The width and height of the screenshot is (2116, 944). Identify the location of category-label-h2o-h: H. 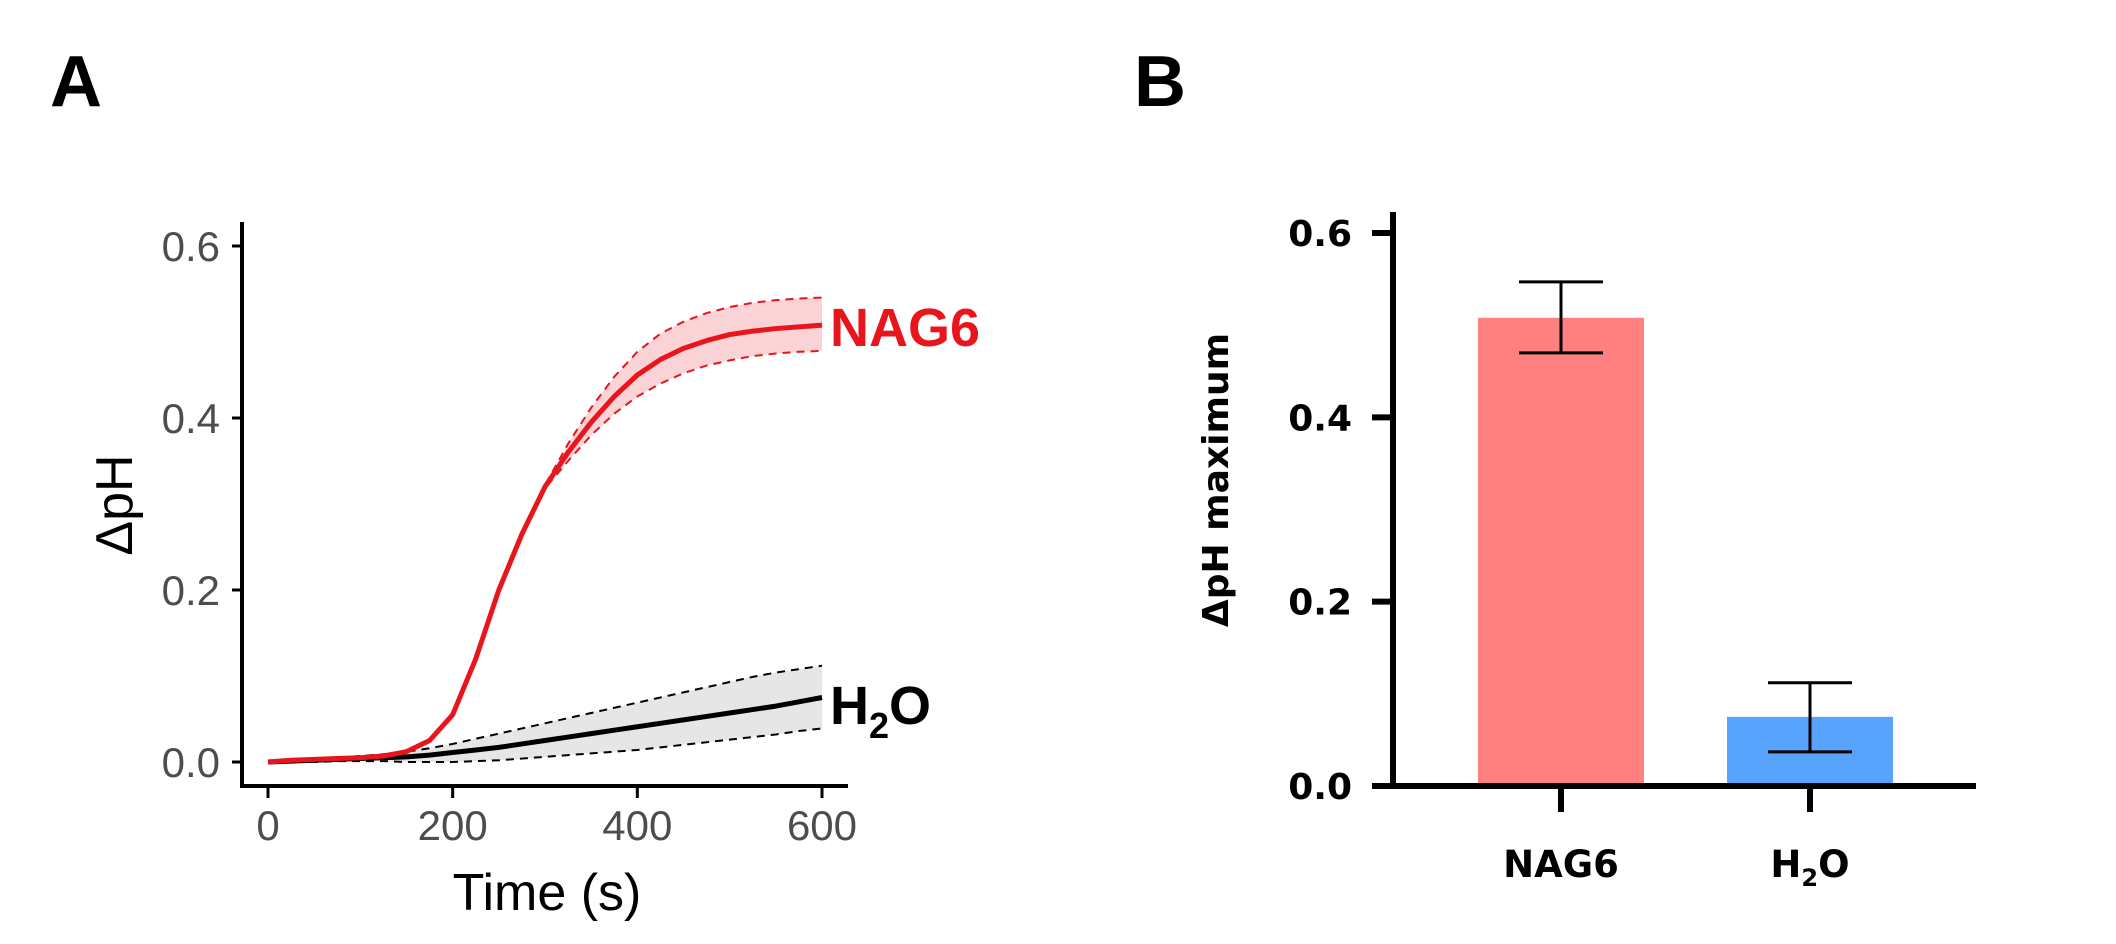
(1785, 864).